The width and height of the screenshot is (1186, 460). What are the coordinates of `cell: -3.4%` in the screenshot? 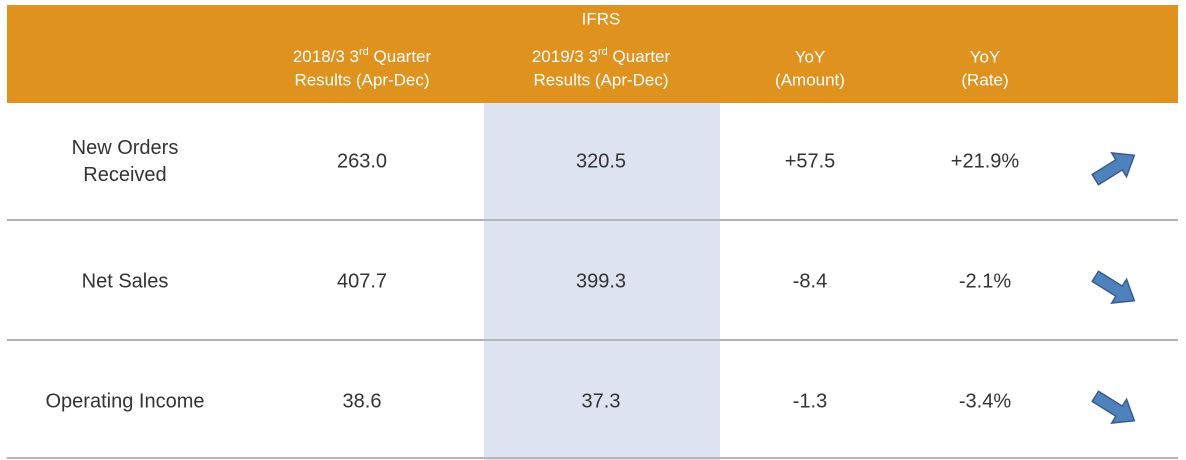 It's located at (985, 401).